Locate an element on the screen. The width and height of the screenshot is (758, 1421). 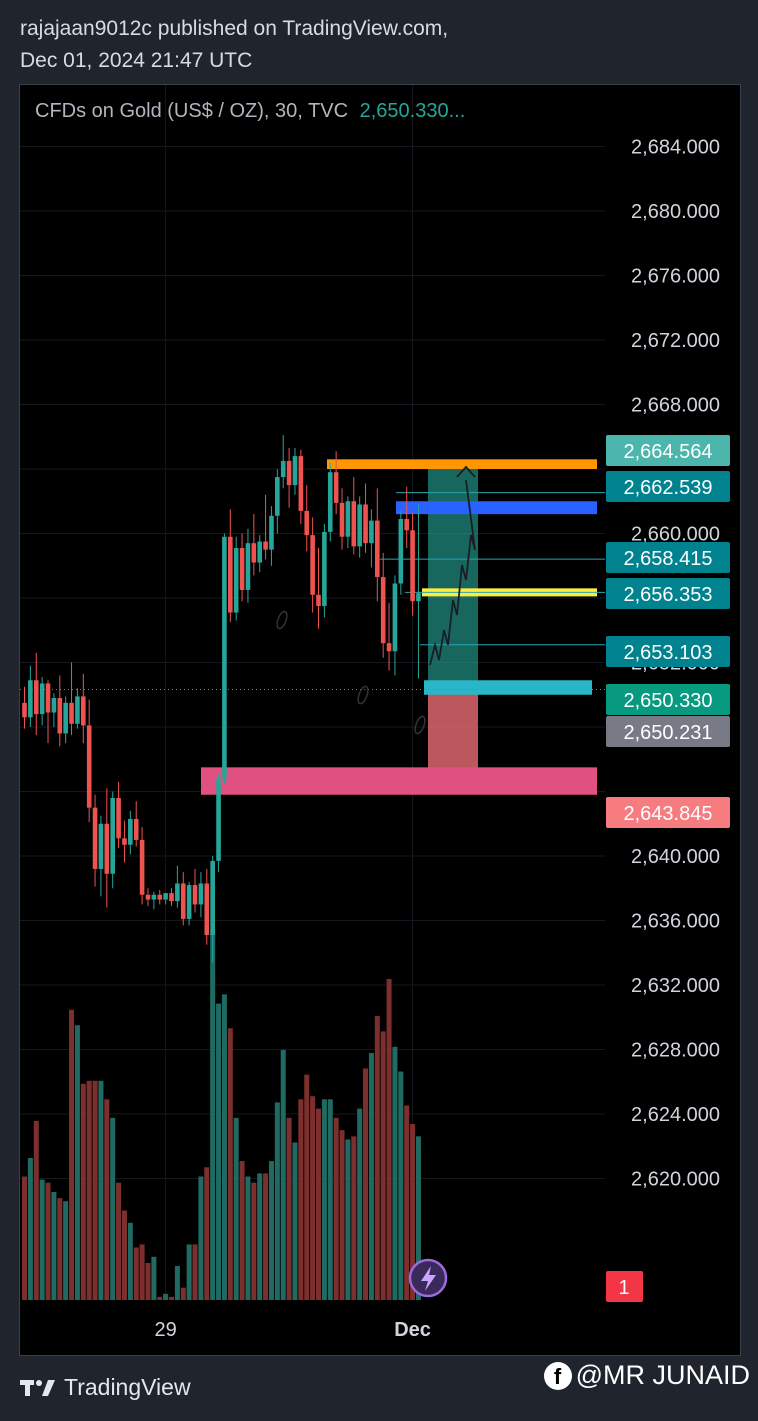
price-label: 2,656.353 is located at coordinates (668, 593).